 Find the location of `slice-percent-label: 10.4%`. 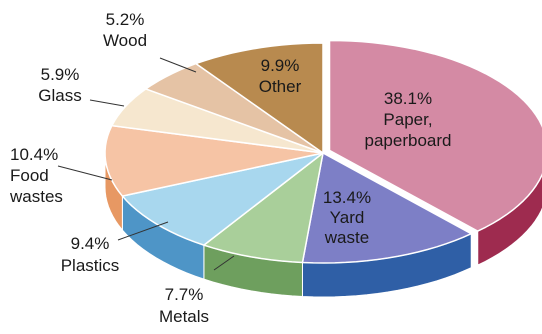

slice-percent-label: 10.4% is located at coordinates (34, 154).